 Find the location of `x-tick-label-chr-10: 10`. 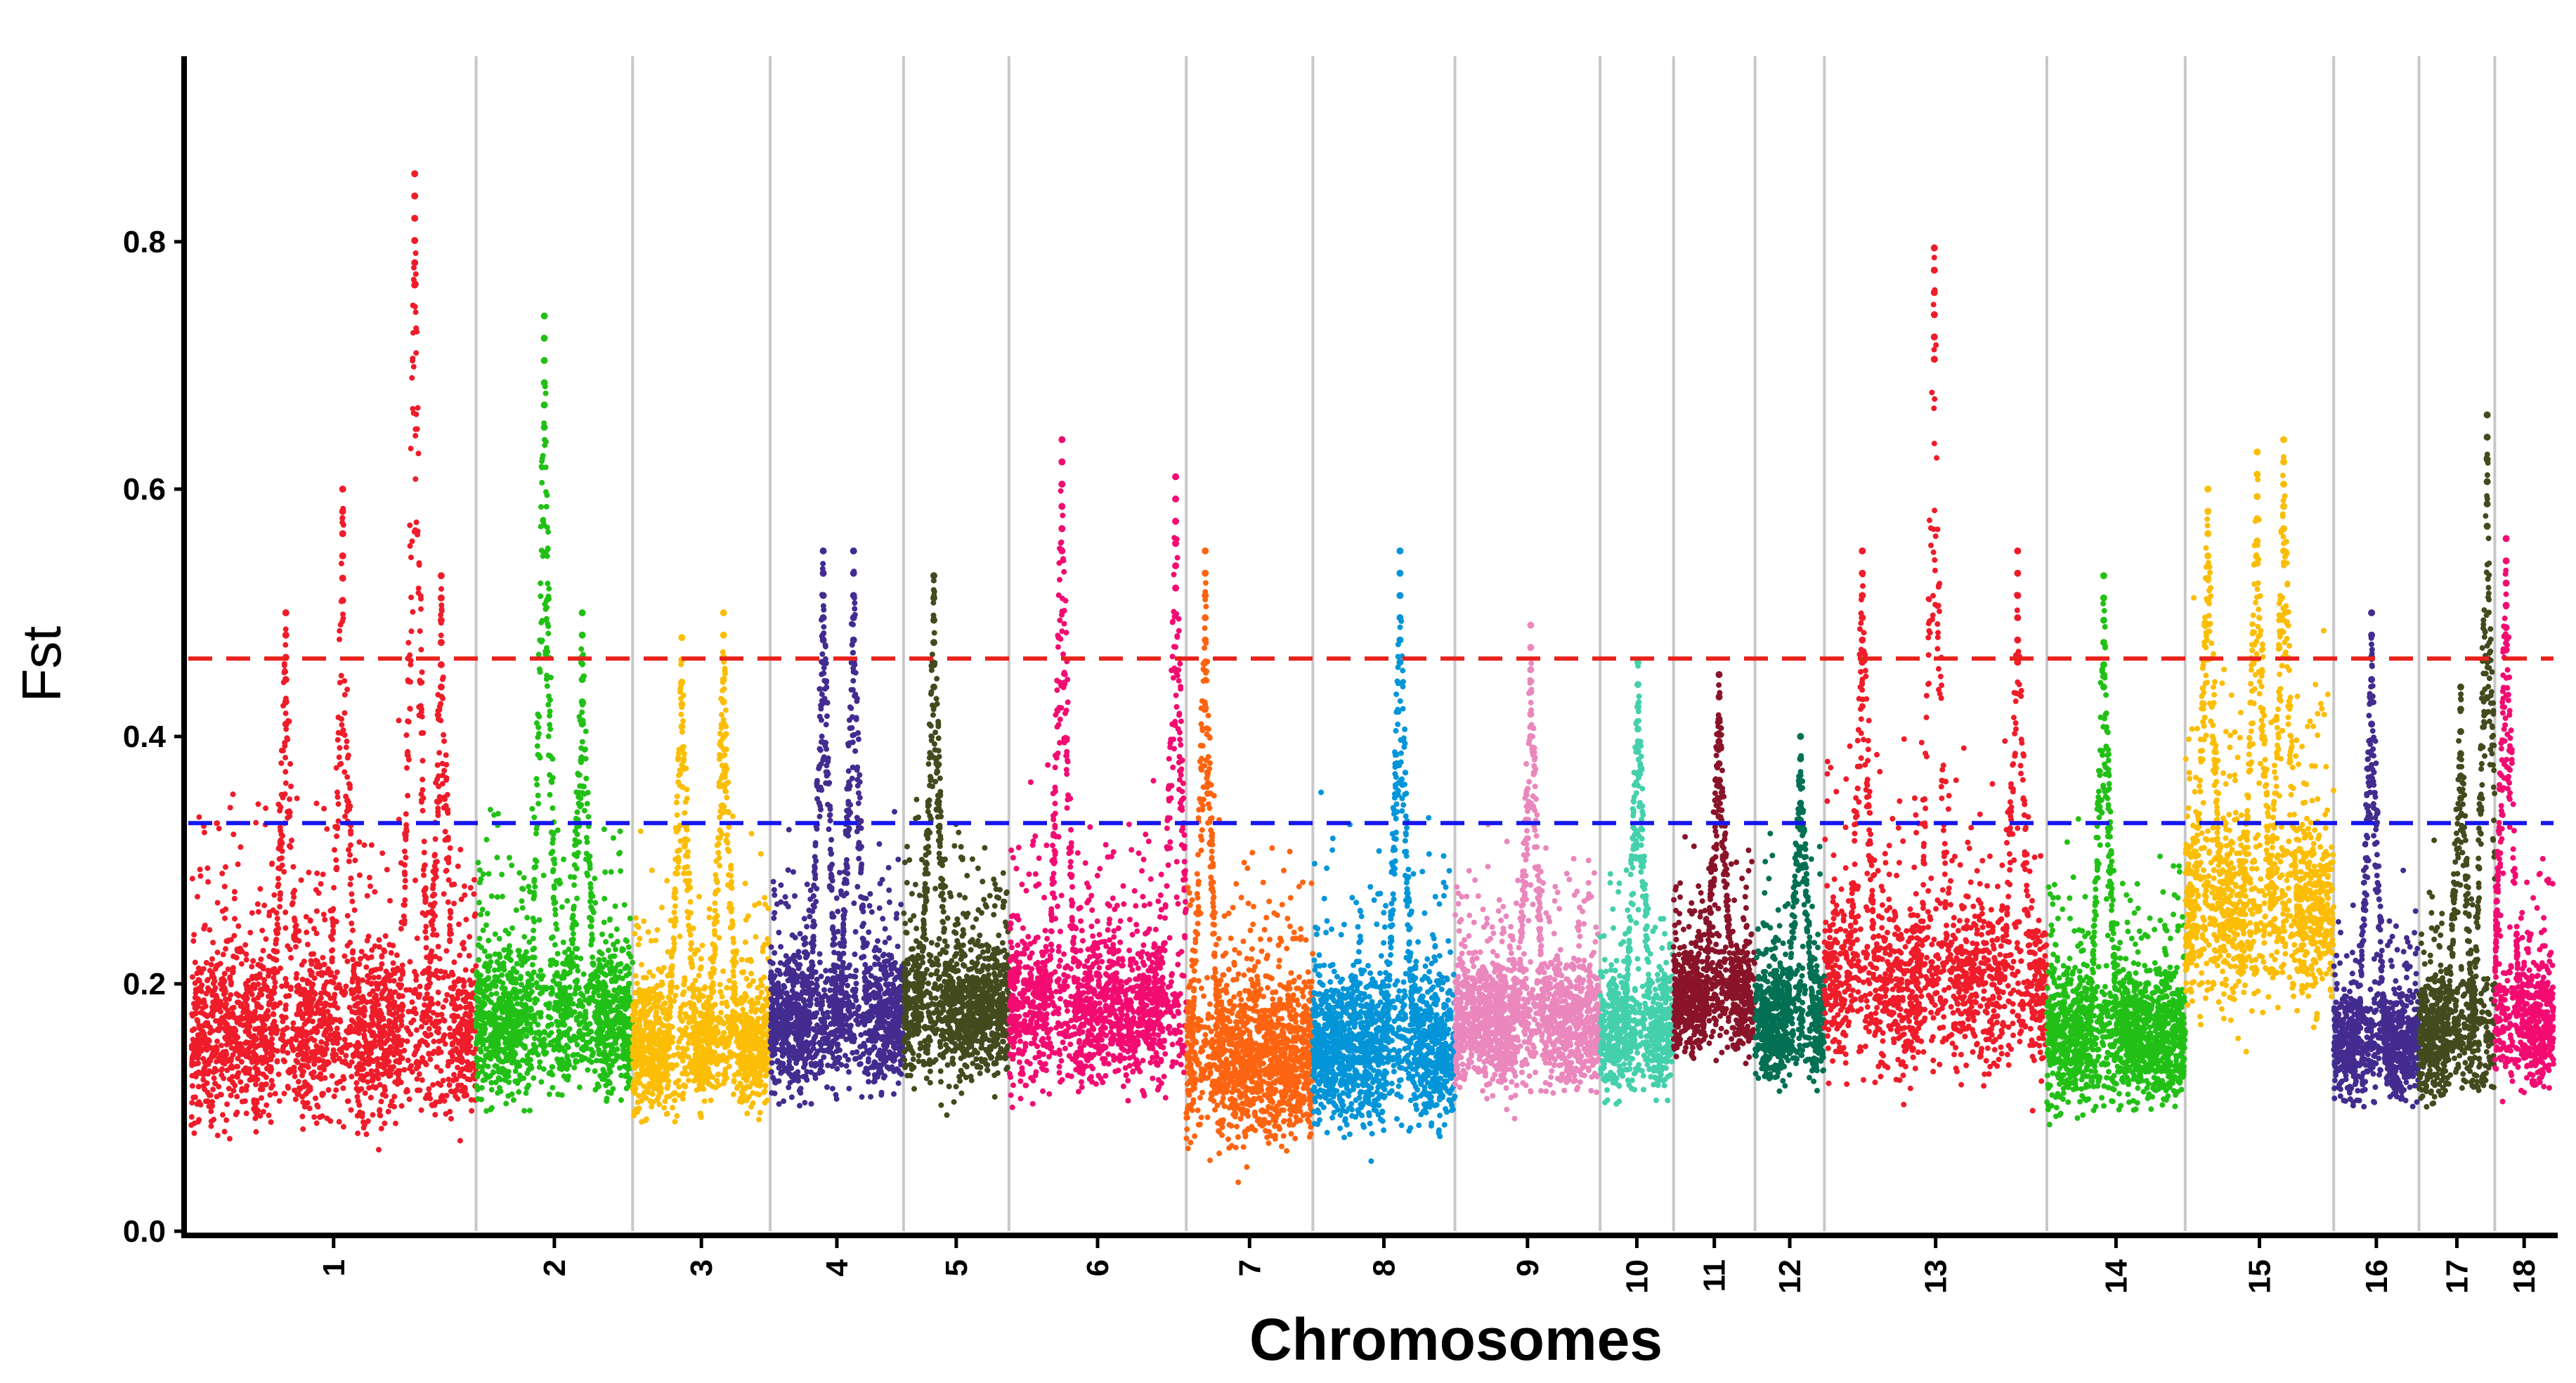

x-tick-label-chr-10: 10 is located at coordinates (1637, 1276).